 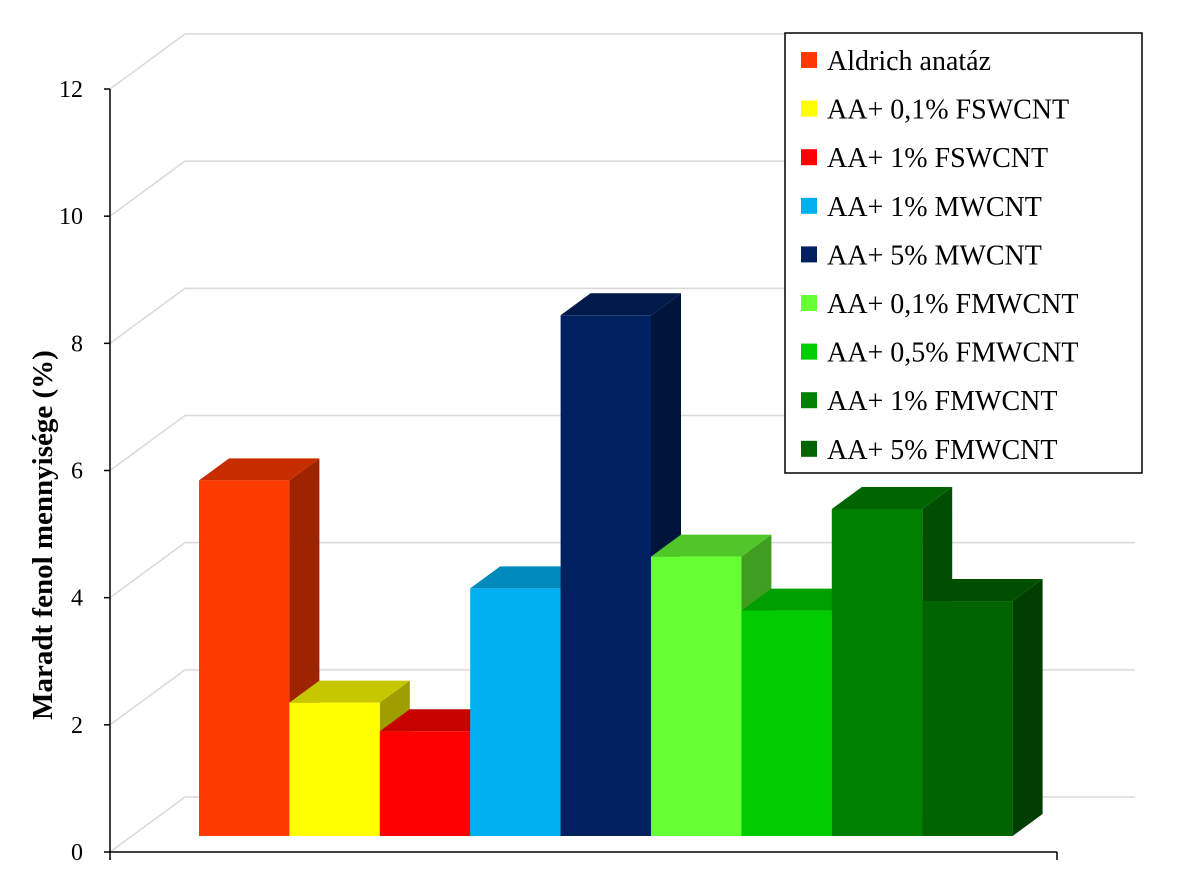 I want to click on legend-entry: AA+ 5% MWCNT, so click(x=921, y=255).